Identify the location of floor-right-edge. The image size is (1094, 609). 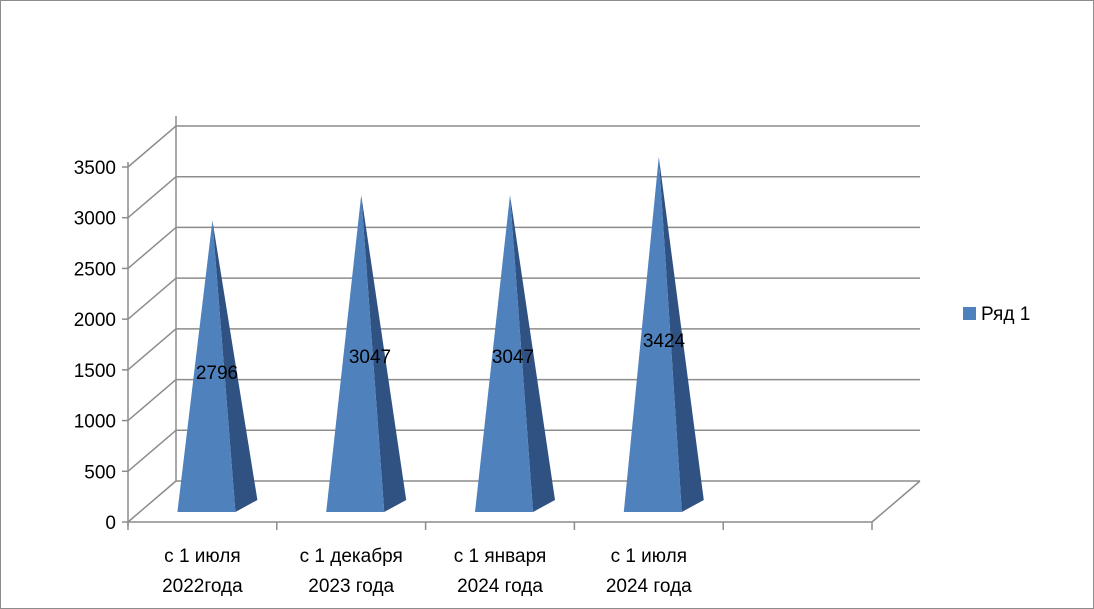
(896, 501).